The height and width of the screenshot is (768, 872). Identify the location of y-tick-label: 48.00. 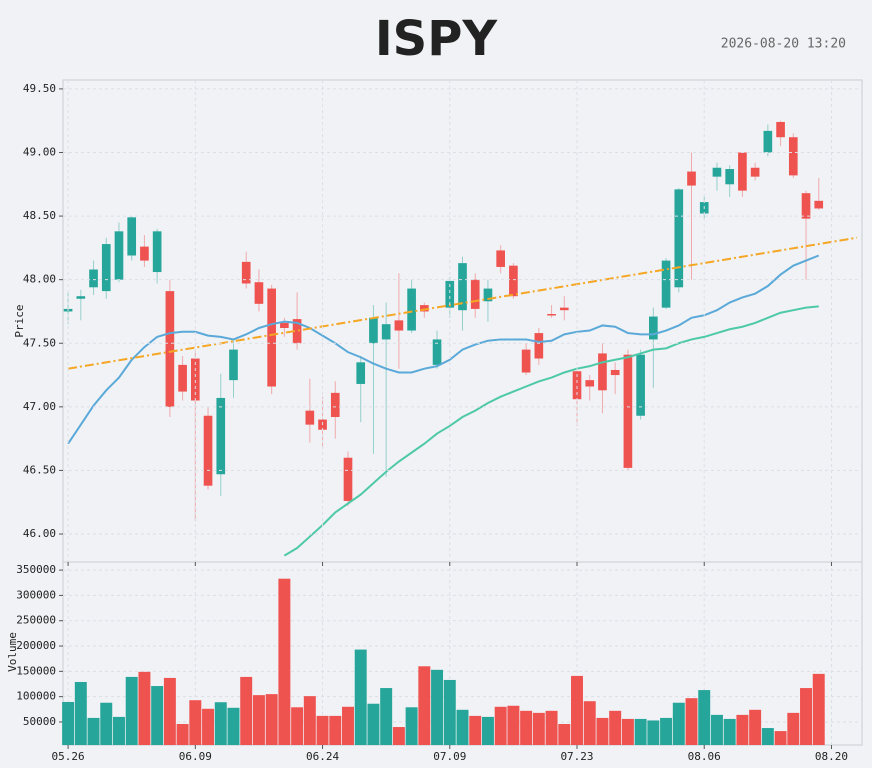
(39, 279).